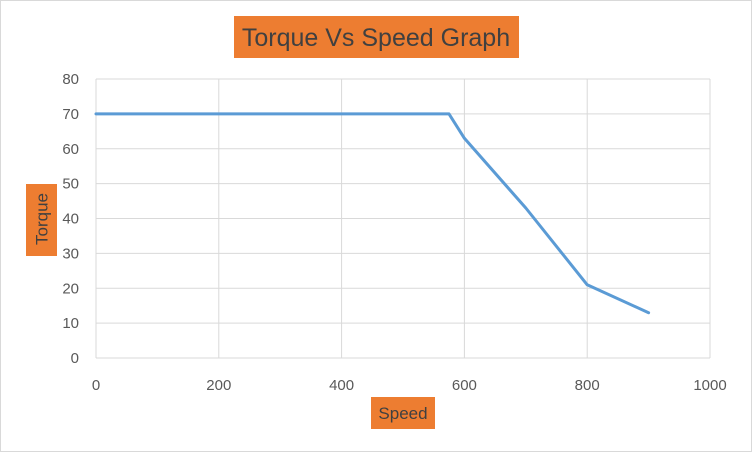 This screenshot has height=452, width=752. I want to click on y-tick-label: 80, so click(70, 79).